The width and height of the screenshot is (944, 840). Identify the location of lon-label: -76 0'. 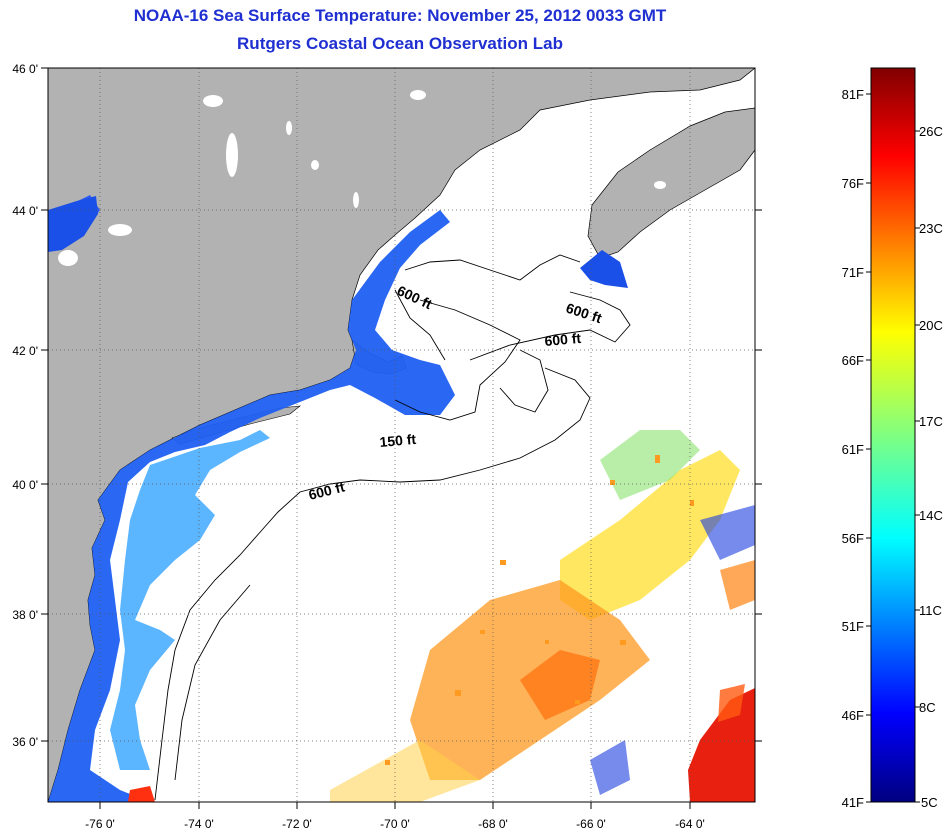
(100, 824).